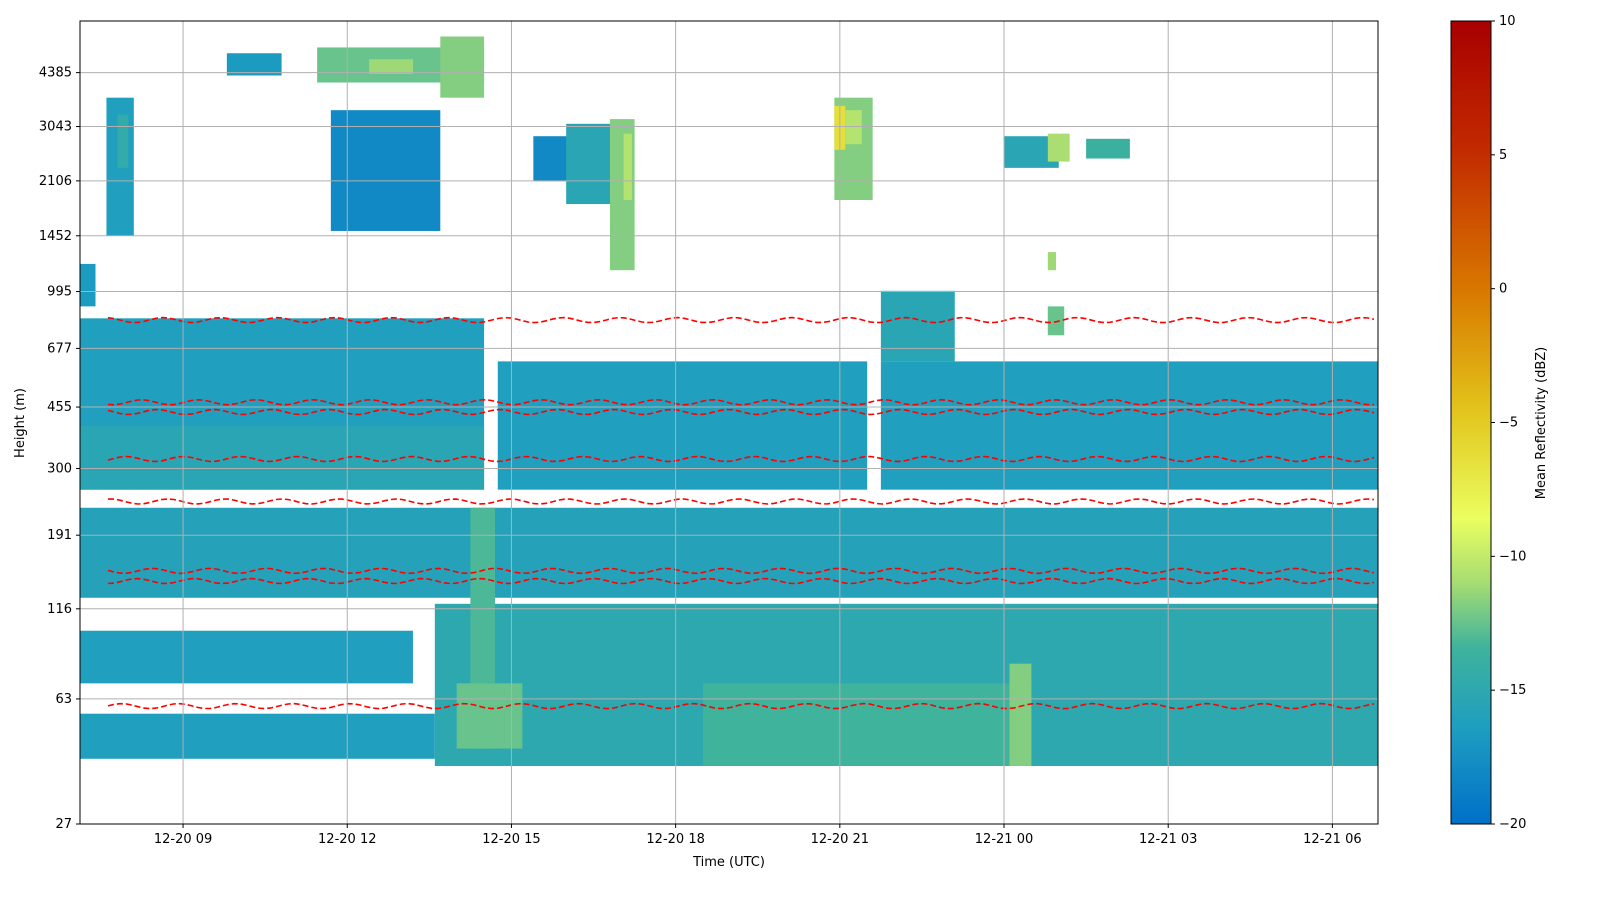 This screenshot has height=904, width=1600. What do you see at coordinates (347, 839) in the screenshot?
I see `x-tick-label: 12-20 12` at bounding box center [347, 839].